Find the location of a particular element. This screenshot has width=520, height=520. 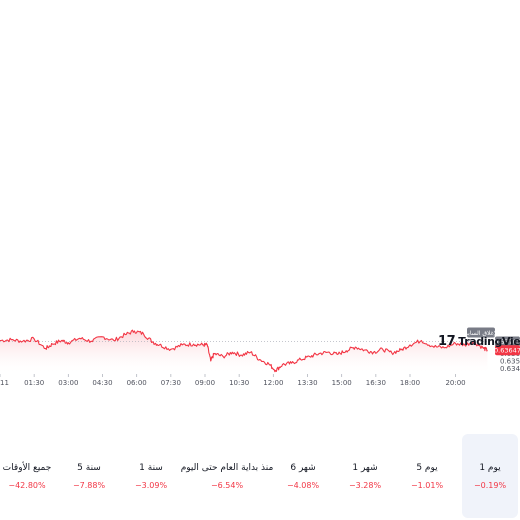

price-line is located at coordinates (244, 351).